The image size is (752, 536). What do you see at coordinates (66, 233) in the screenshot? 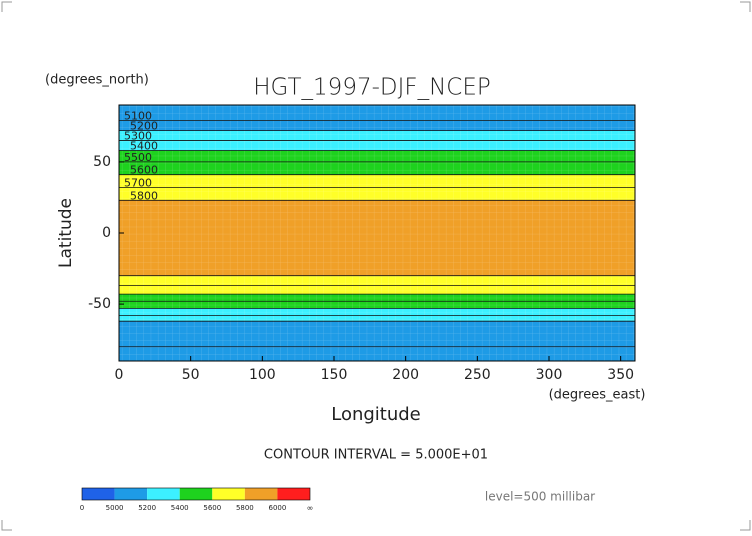
I see `y-axis-title: Latitude` at bounding box center [66, 233].